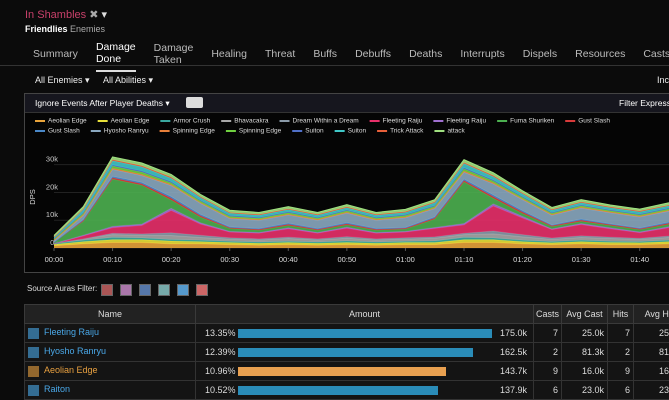 This screenshot has height=400, width=669. Describe the element at coordinates (547, 352) in the screenshot. I see `casts: 2` at that location.